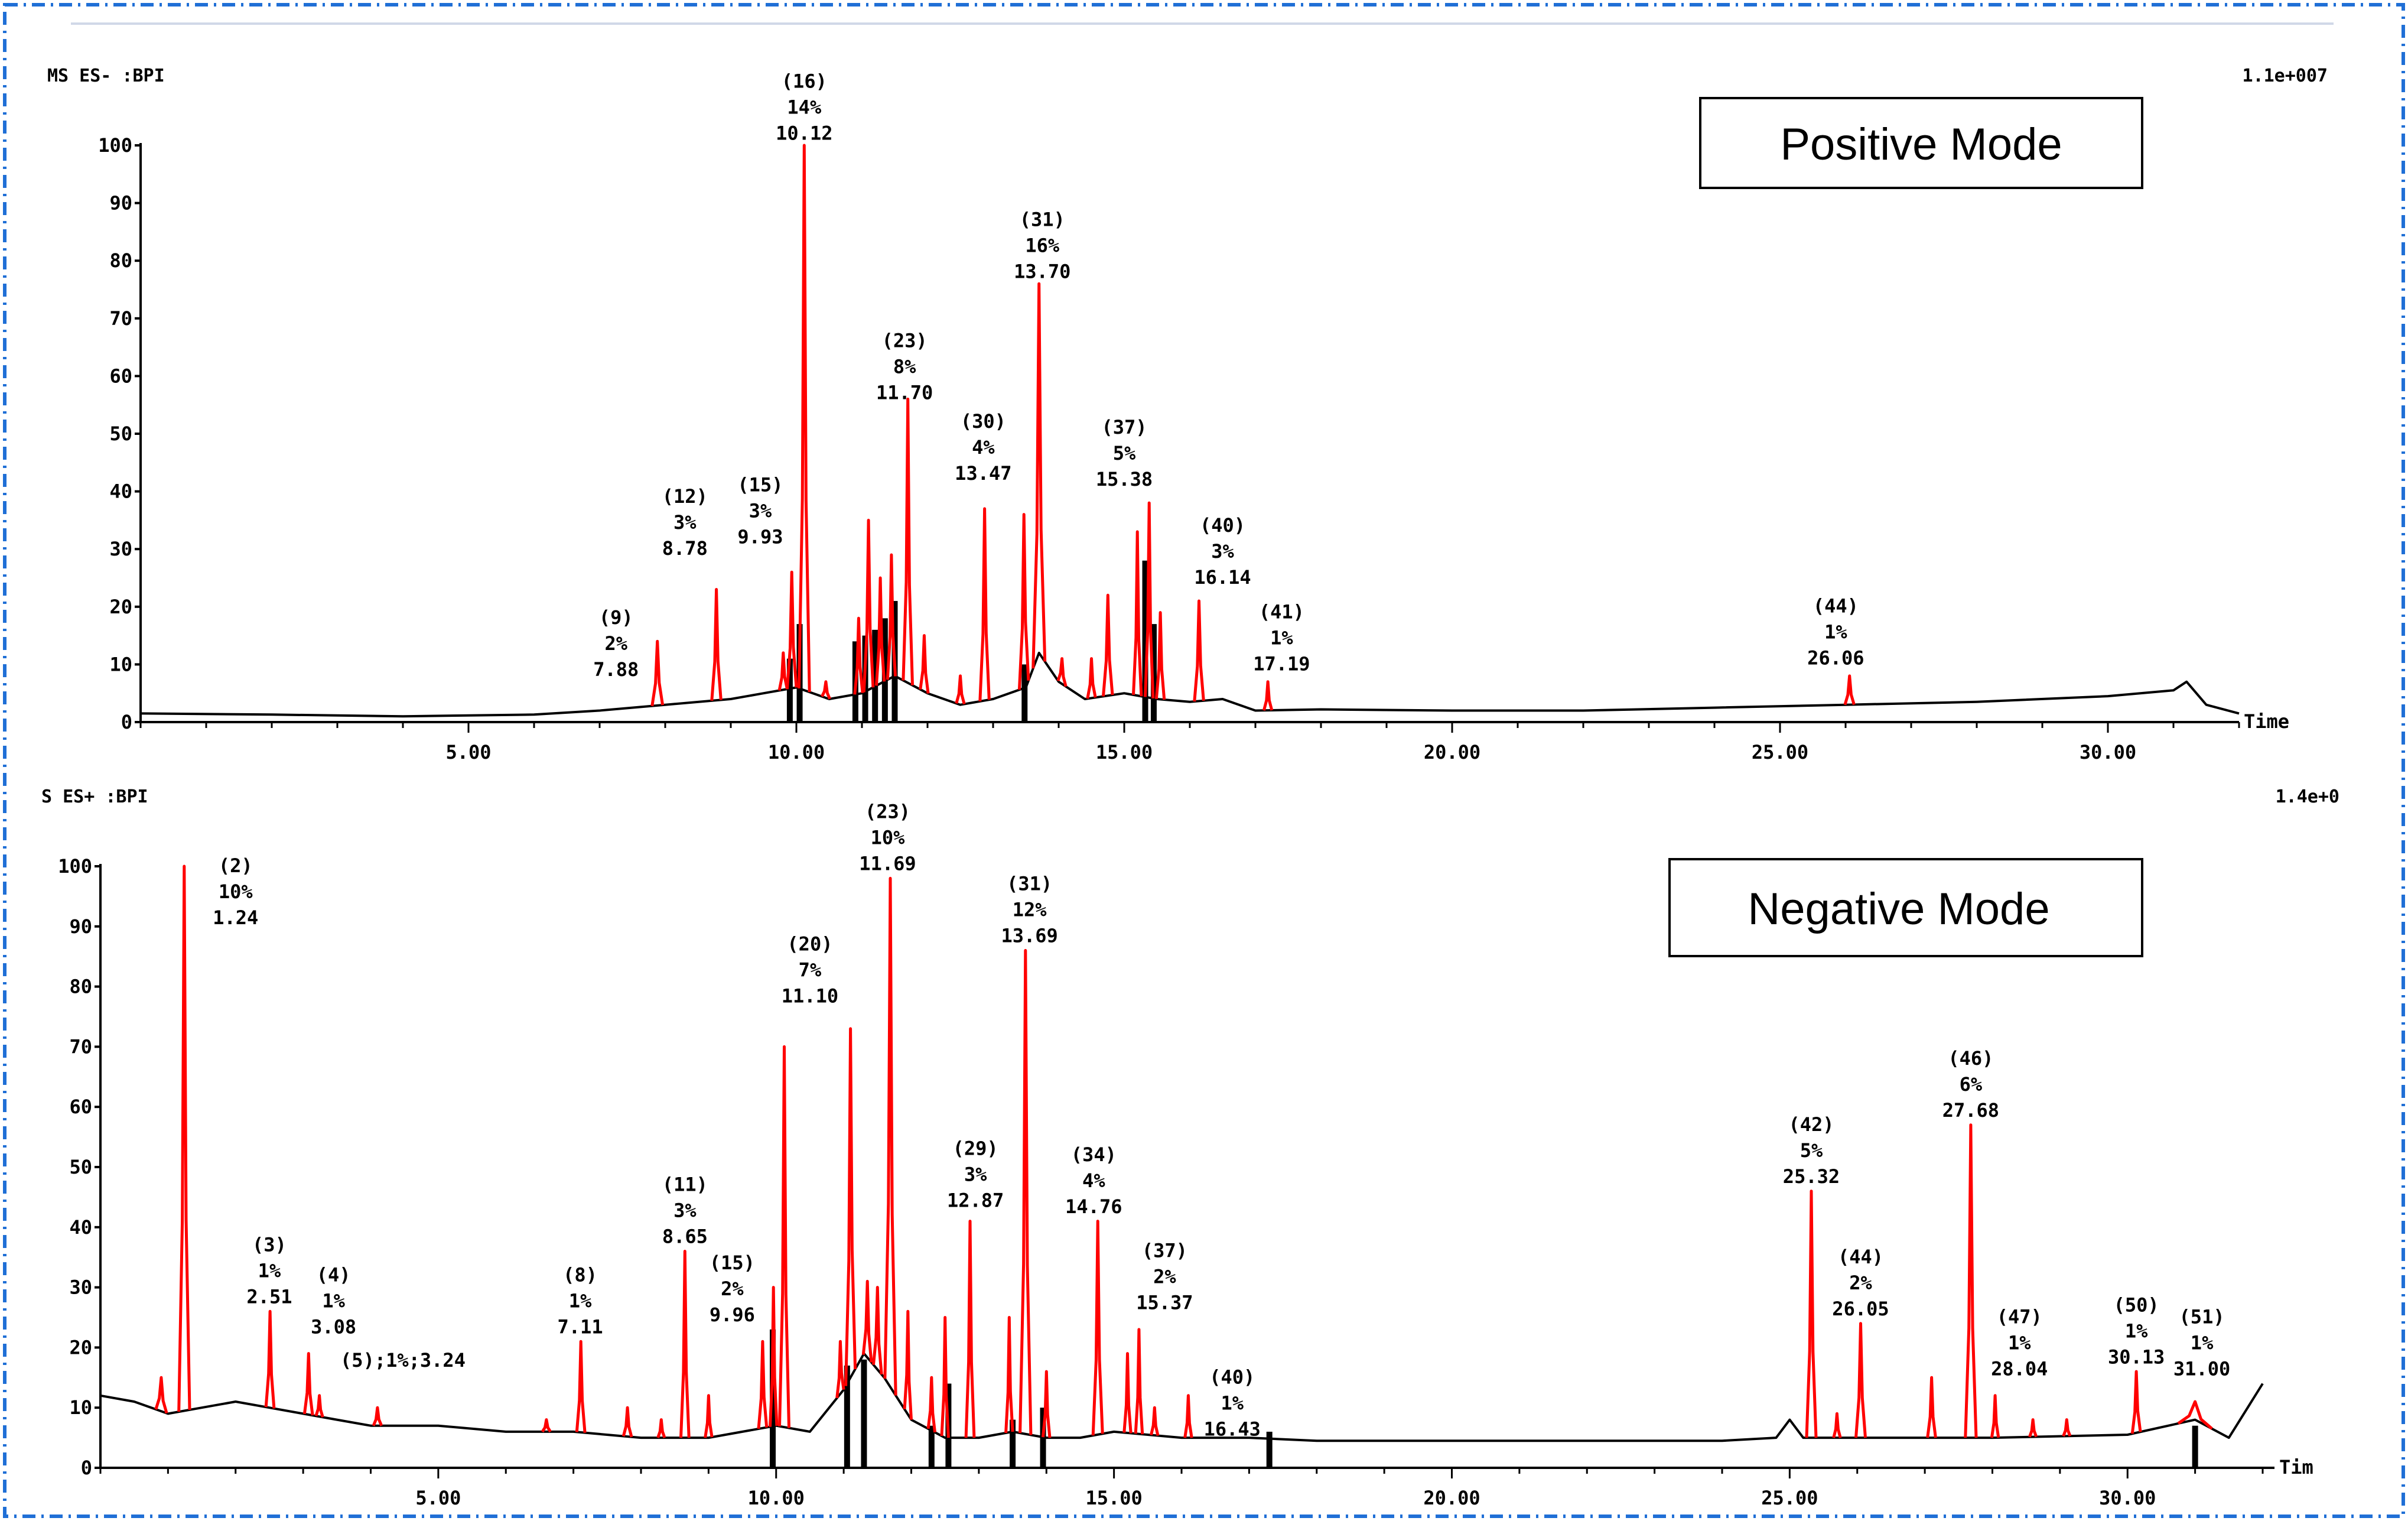 Image resolution: width=2408 pixels, height=1521 pixels. I want to click on y-tick-label: 90, so click(80, 926).